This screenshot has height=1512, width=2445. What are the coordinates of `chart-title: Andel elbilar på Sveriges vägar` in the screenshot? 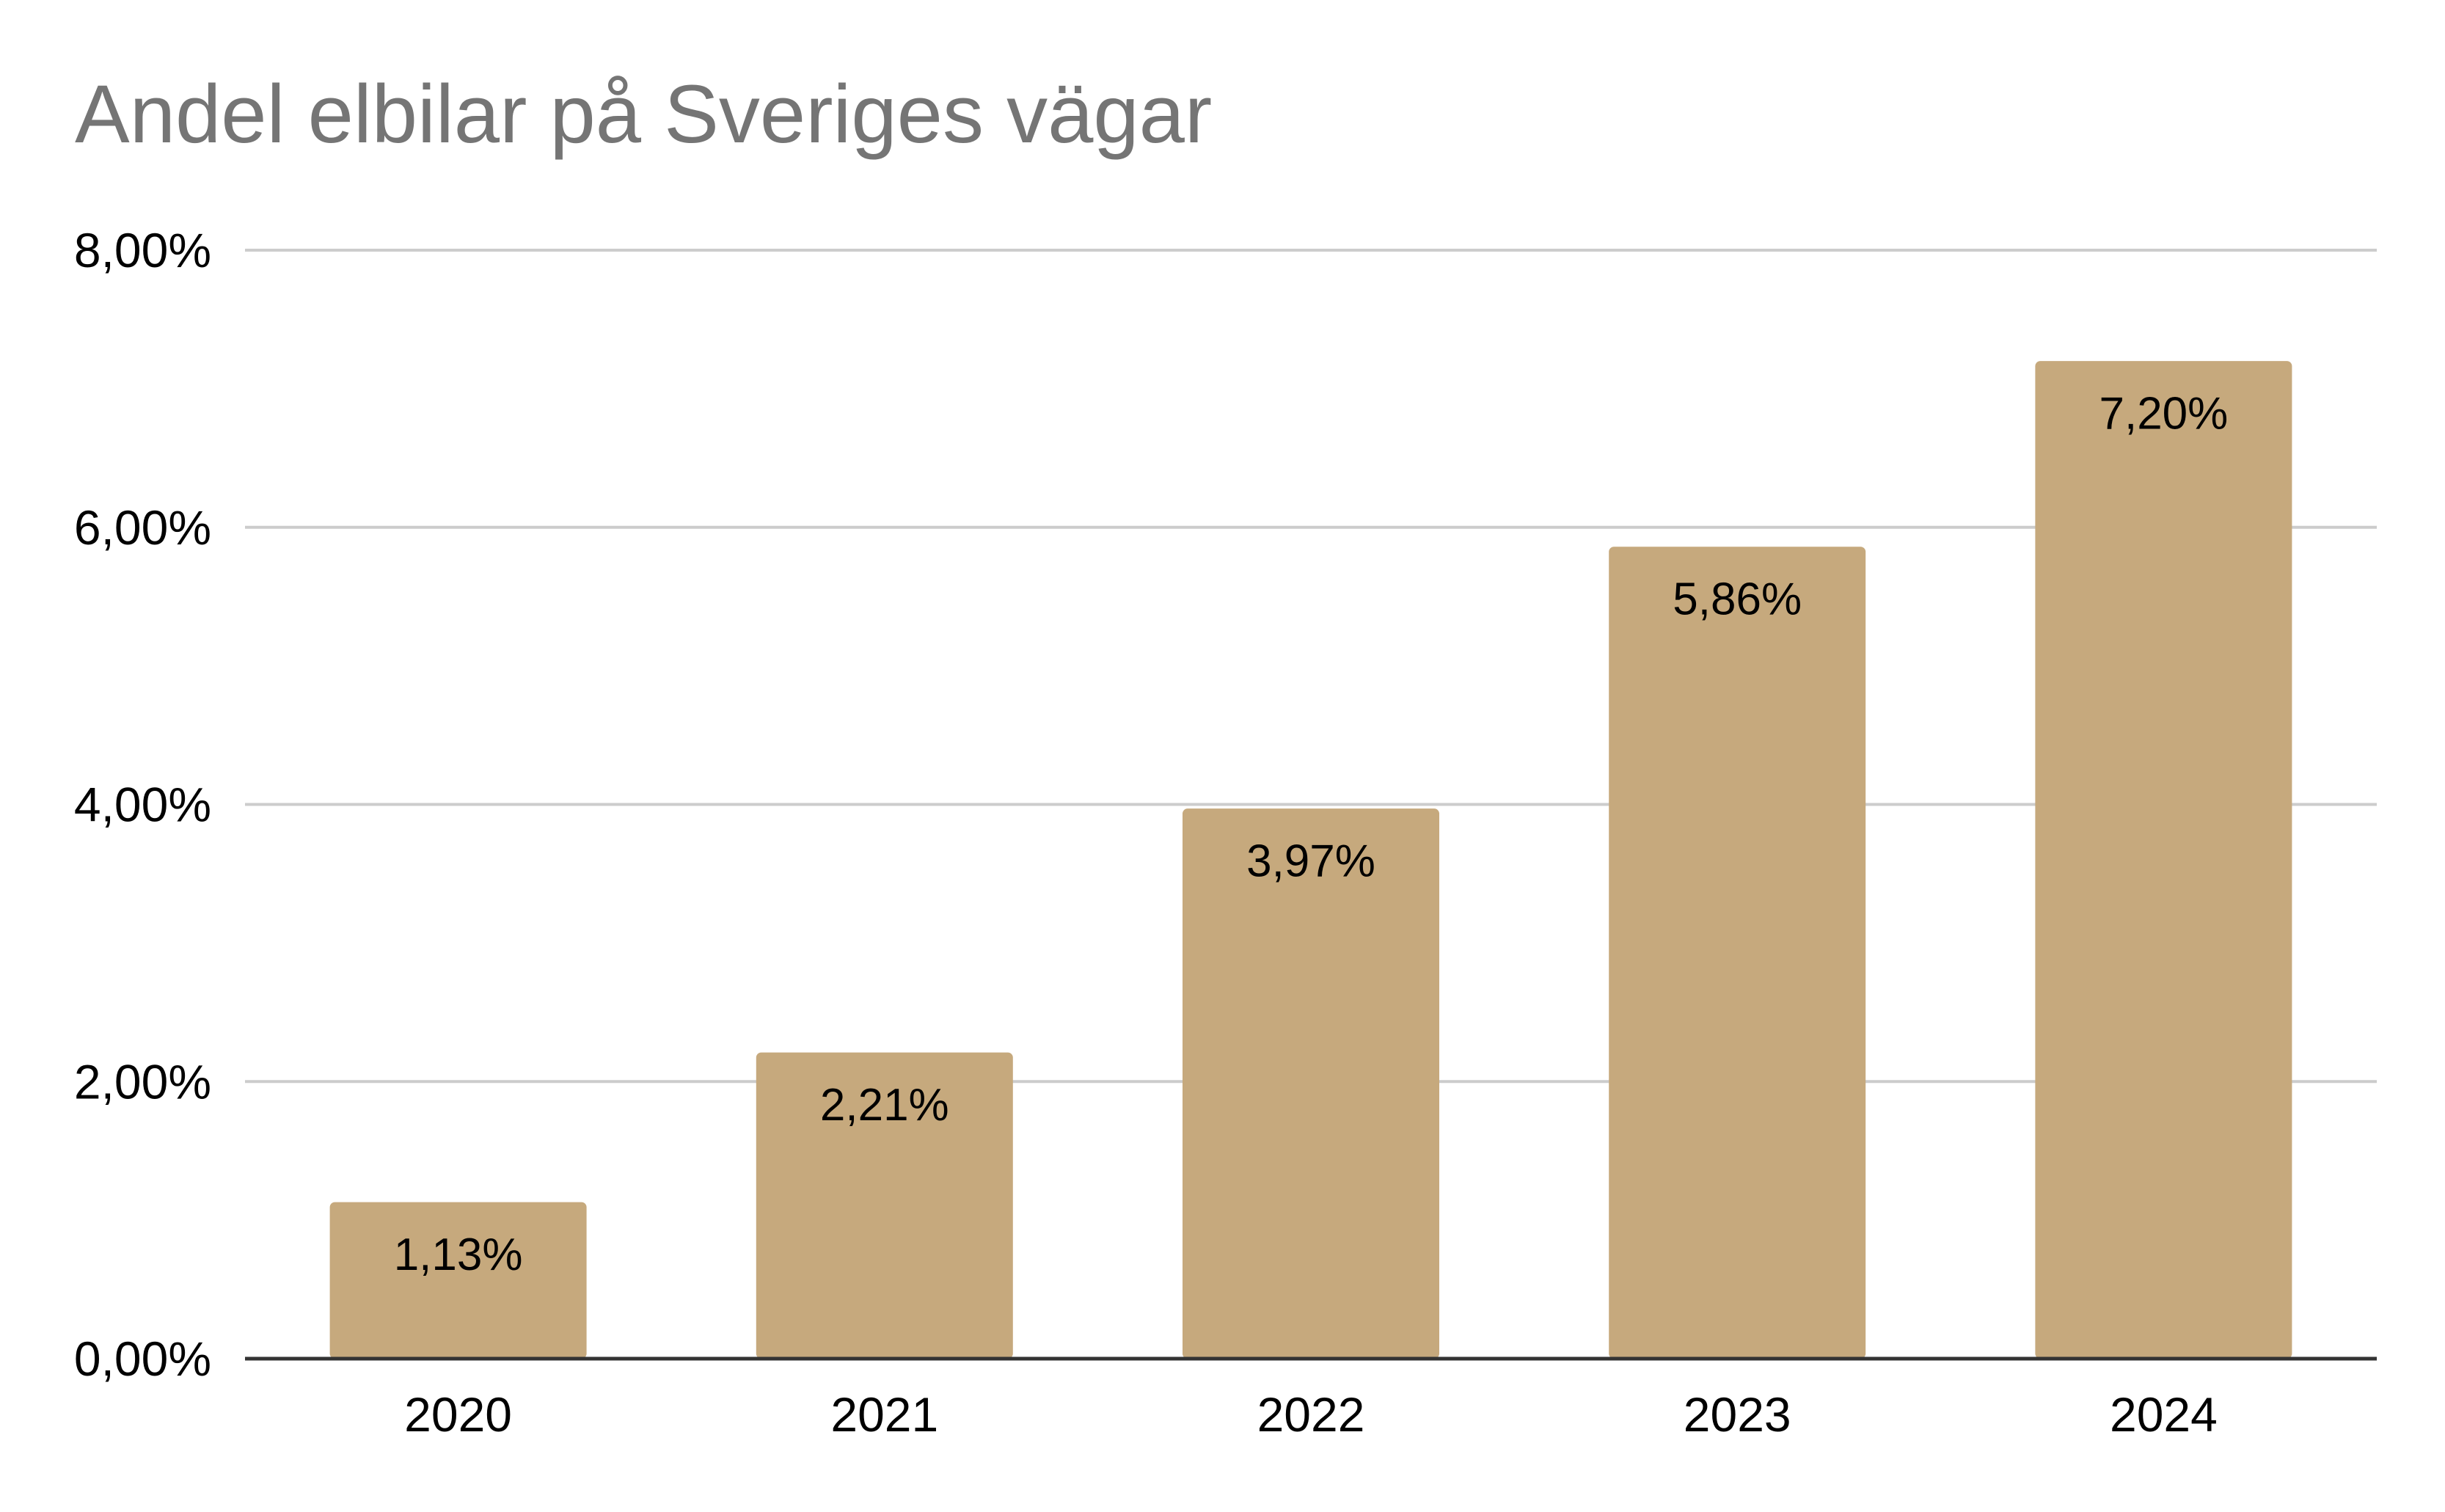 It's located at (644, 114).